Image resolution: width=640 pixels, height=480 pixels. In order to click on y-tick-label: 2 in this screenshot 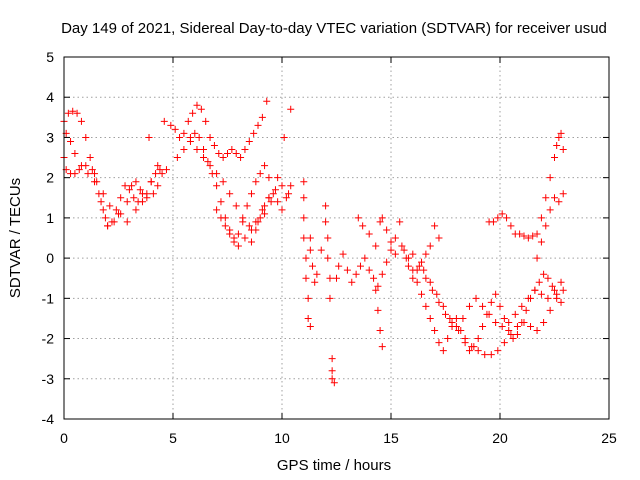, I will do `click(50, 178)`.